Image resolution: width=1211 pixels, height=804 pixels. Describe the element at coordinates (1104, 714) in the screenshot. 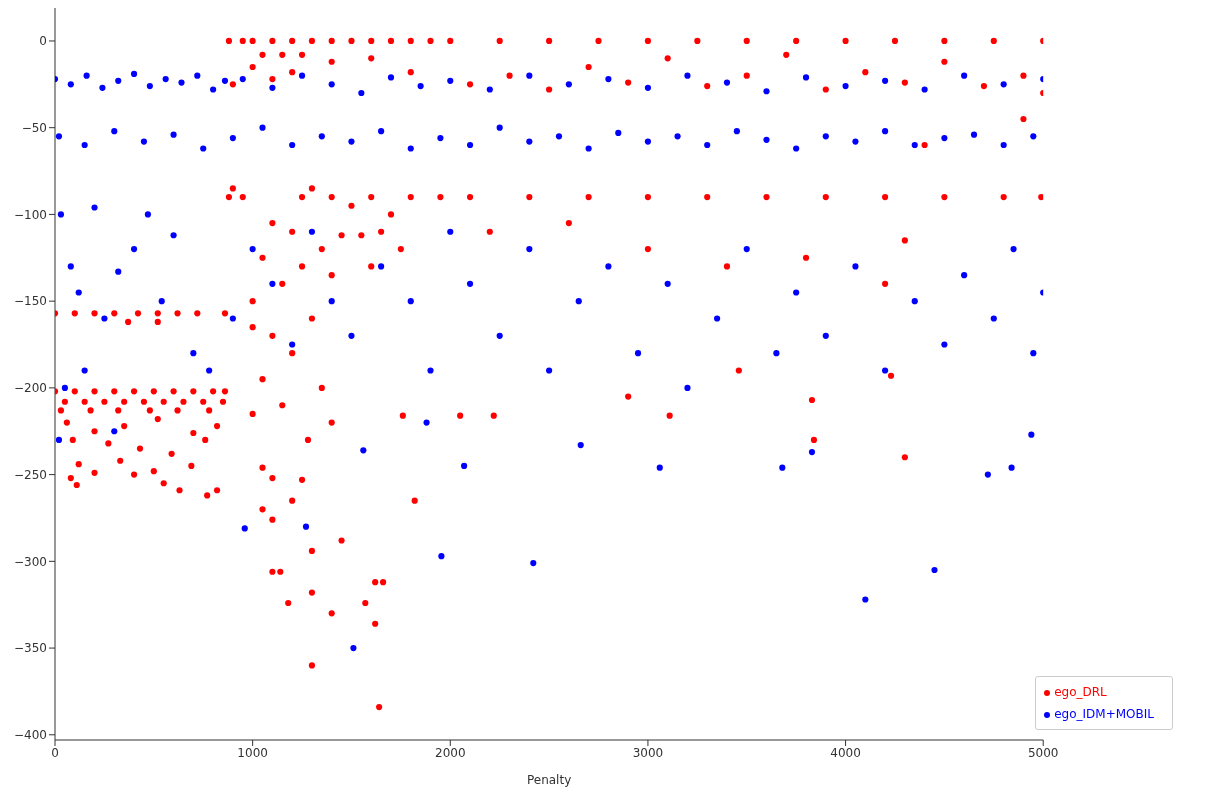

I see `legend-label: ego_IDM+MOBIL` at that location.